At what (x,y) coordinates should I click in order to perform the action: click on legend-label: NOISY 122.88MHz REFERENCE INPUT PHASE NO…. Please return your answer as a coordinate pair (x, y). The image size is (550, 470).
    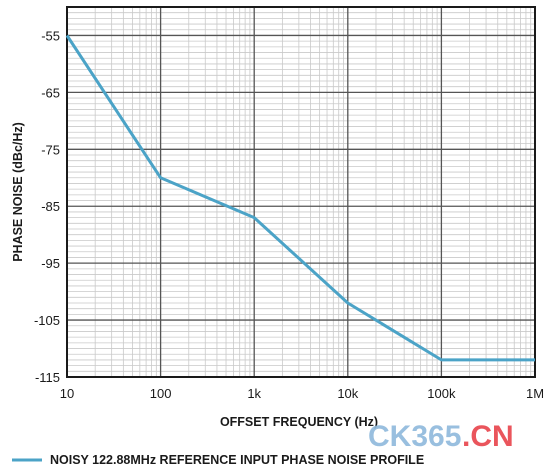
    Looking at the image, I should click on (237, 460).